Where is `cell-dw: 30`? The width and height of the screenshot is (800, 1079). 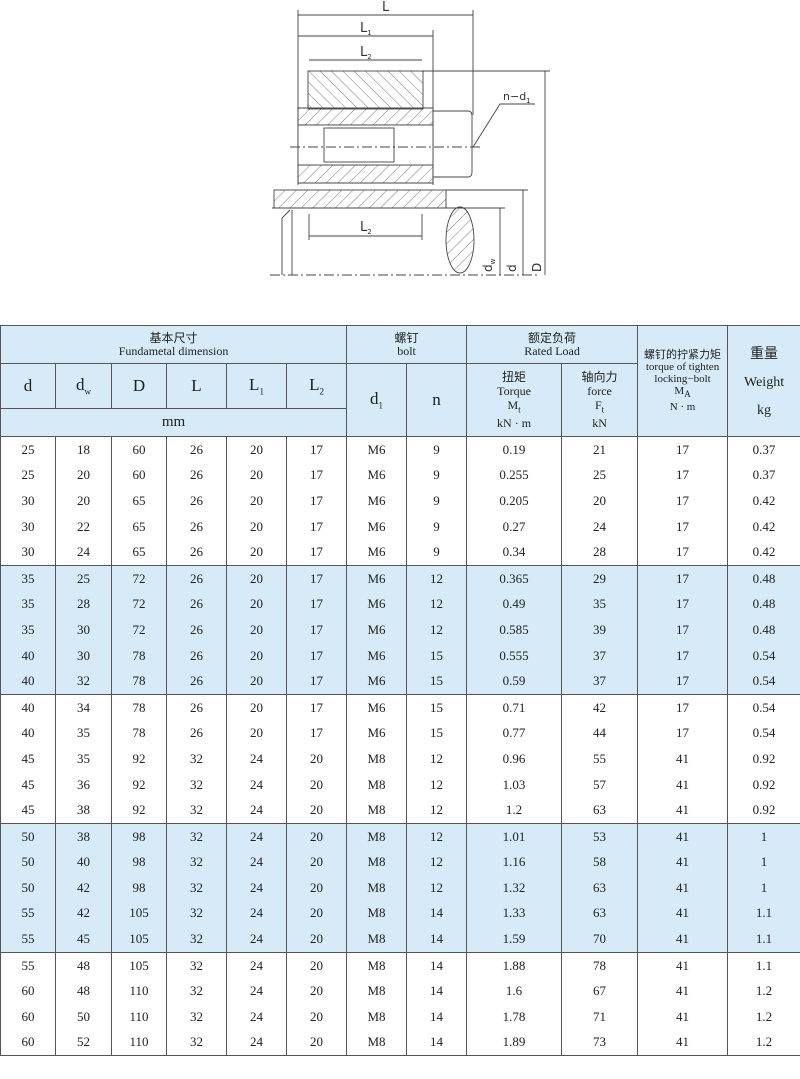 cell-dw: 30 is located at coordinates (83, 630).